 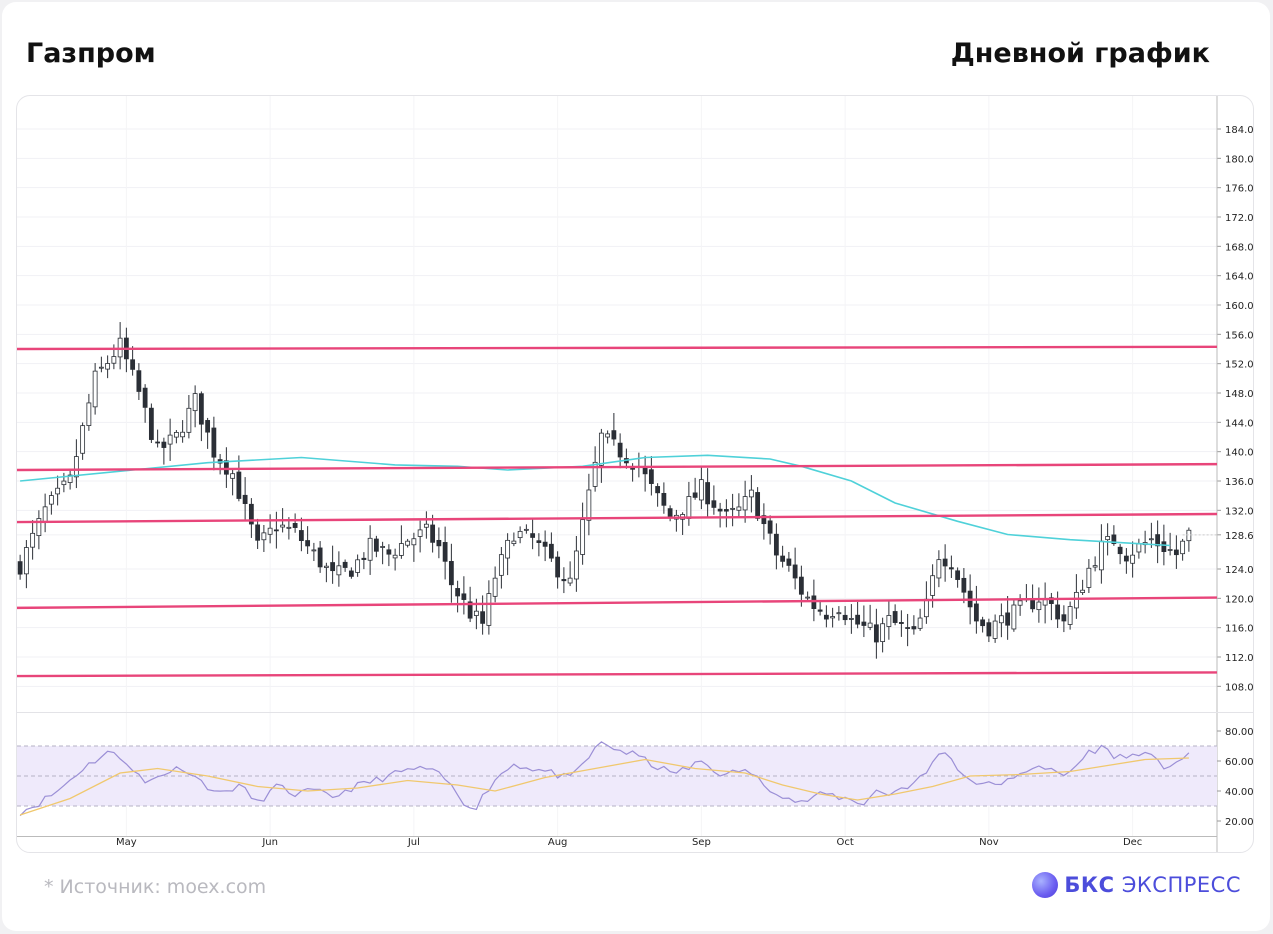 I want to click on month-label: Jun, so click(x=269, y=842).